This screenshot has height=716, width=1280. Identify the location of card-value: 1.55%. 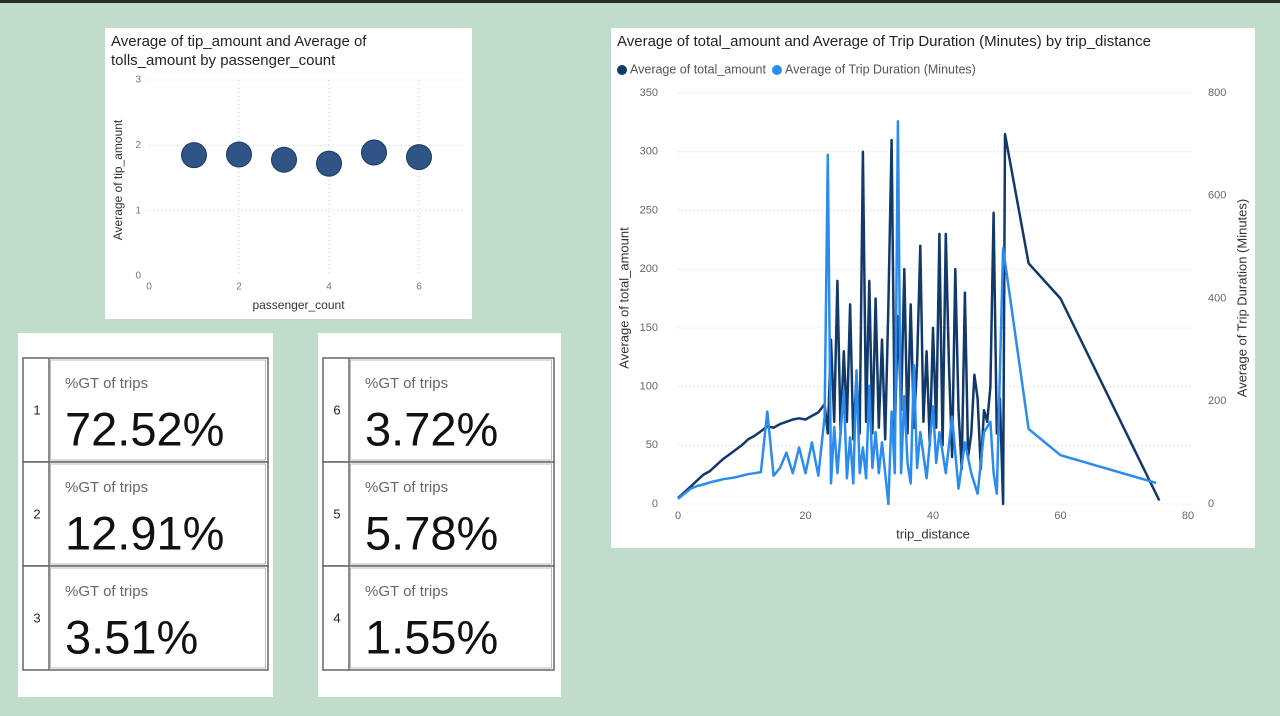
(431, 636).